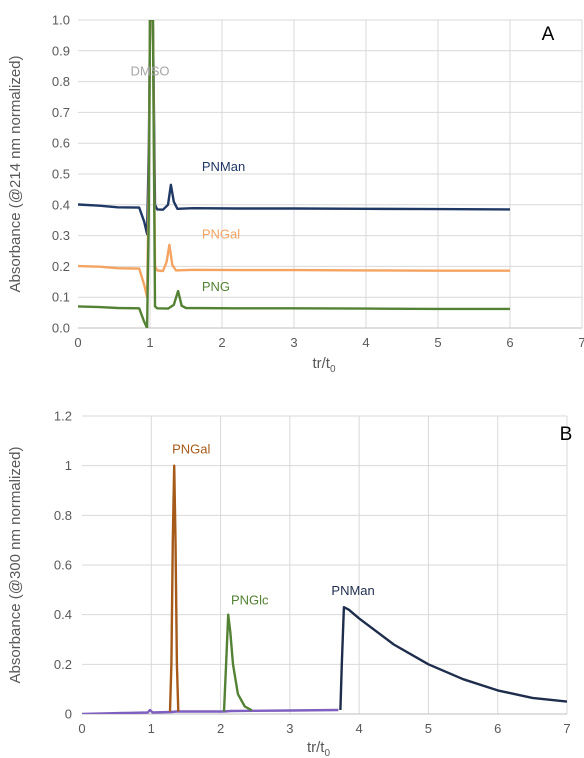 The height and width of the screenshot is (758, 584). What do you see at coordinates (61, 297) in the screenshot?
I see `y-tick-label: 0.1` at bounding box center [61, 297].